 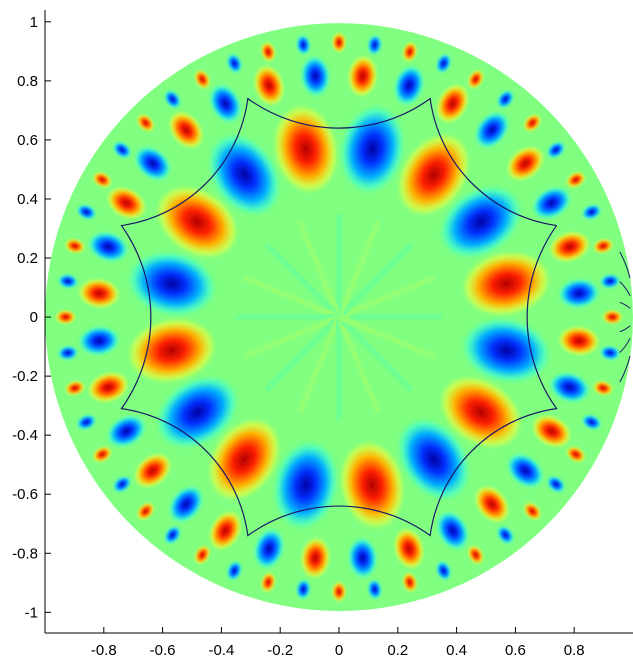 What do you see at coordinates (456, 650) in the screenshot?
I see `x-tick-label: 0.4` at bounding box center [456, 650].